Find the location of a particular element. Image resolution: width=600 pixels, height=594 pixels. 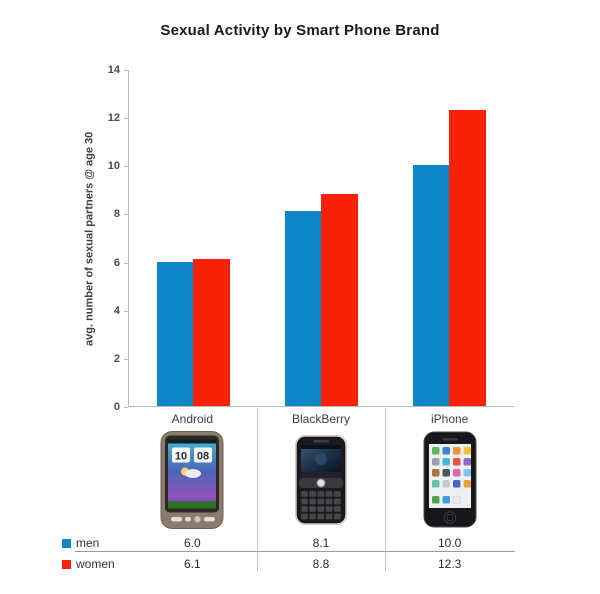

legend-women: women is located at coordinates (64, 564).